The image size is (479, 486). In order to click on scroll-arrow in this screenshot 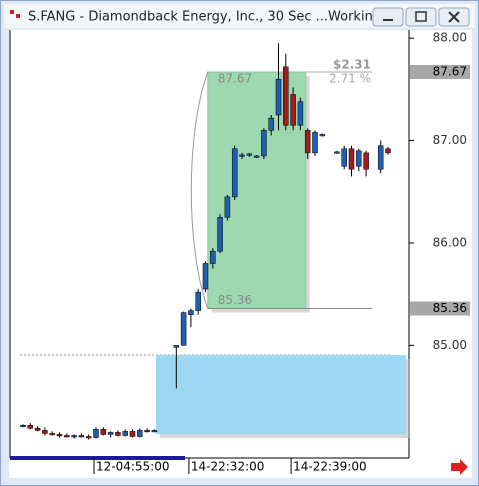, I will do `click(459, 467)`.